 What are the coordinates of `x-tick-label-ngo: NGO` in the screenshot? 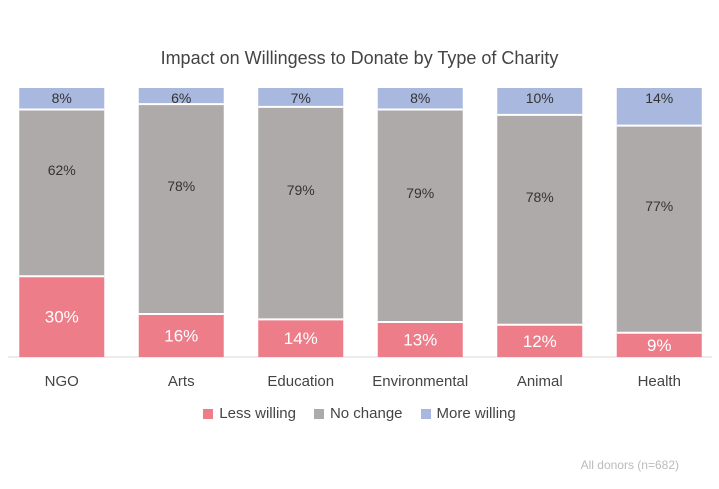 It's located at (62, 381).